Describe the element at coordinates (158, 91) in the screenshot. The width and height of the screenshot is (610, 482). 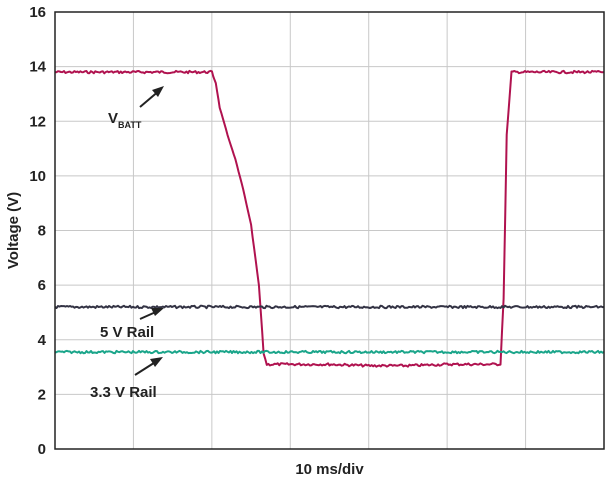
I see `vbatt-arrowhead` at that location.